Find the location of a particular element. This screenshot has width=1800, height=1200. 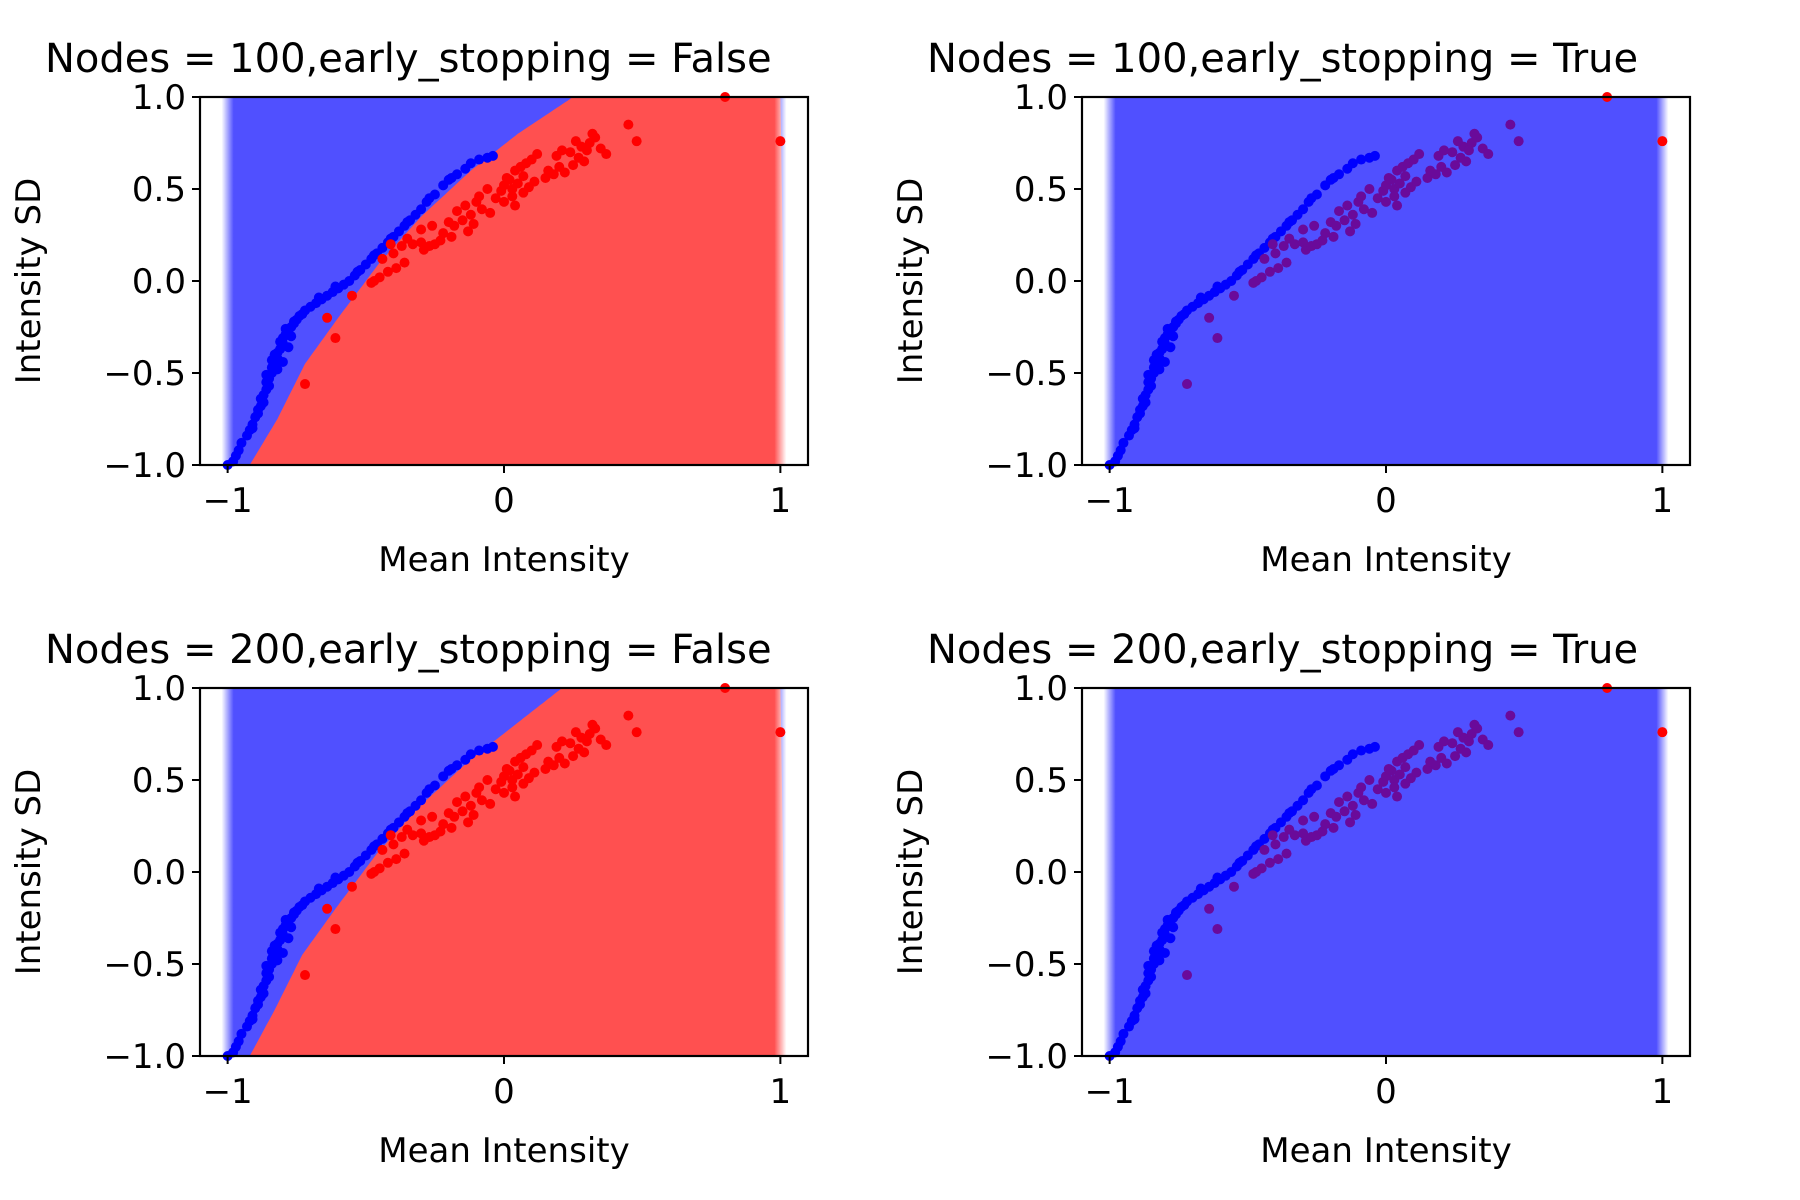

panel-title: Nodes = 100,early_stopping = False is located at coordinates (408, 59).